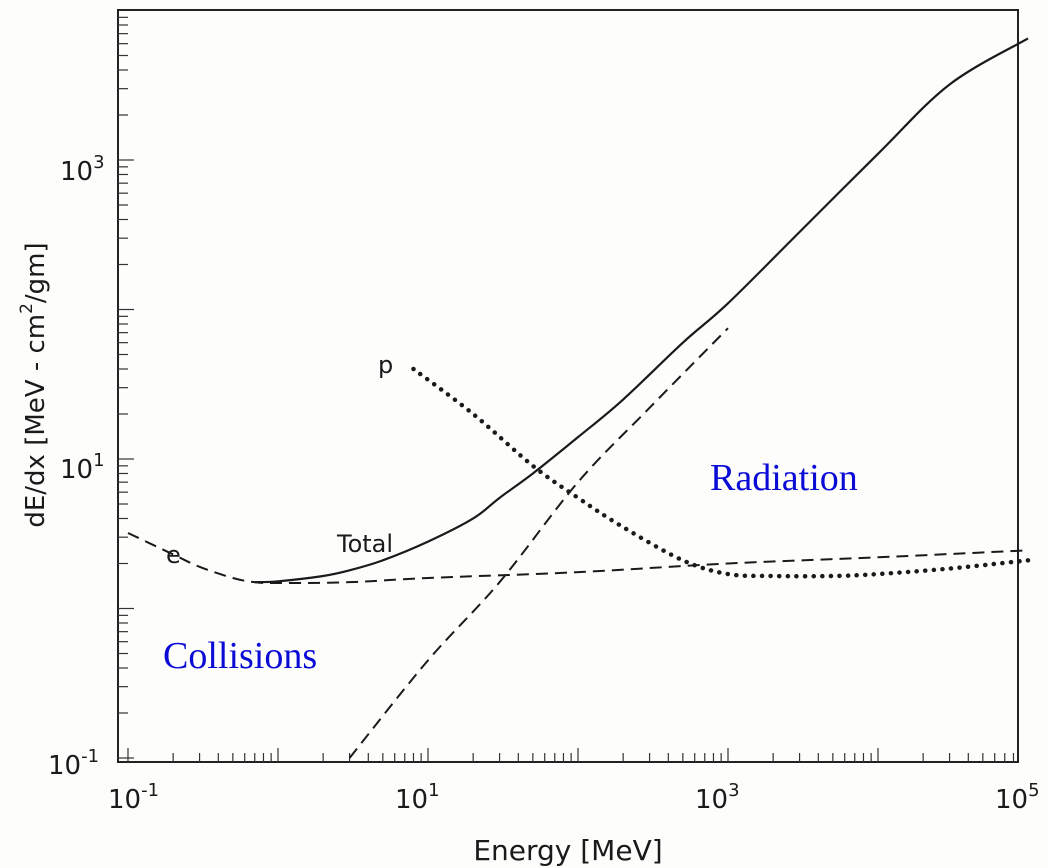  What do you see at coordinates (1017, 797) in the screenshot?
I see `x-tick-label: 10⁵` at bounding box center [1017, 797].